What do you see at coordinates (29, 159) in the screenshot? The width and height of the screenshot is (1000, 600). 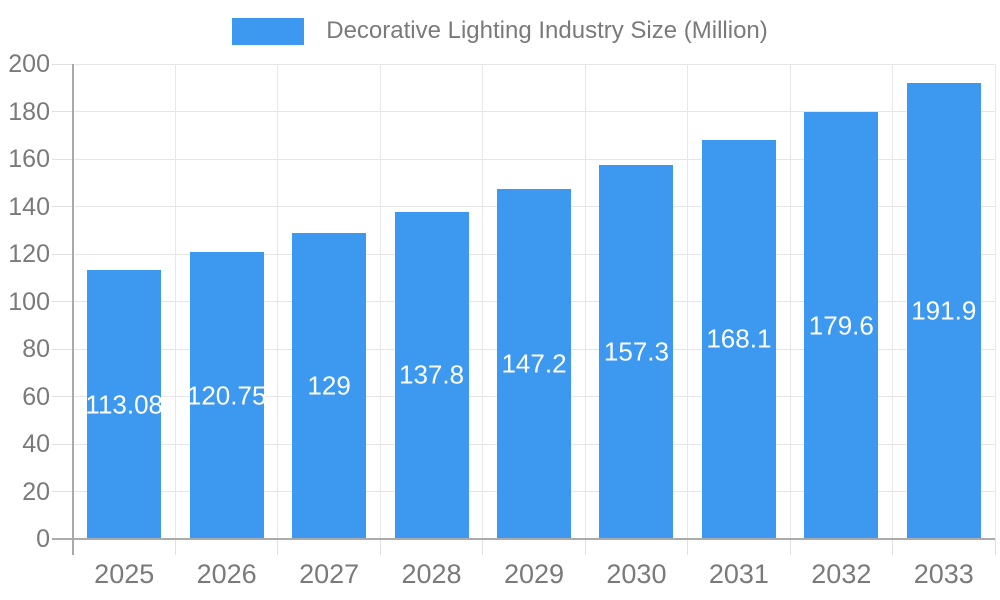 I see `y-axis-label: 160` at bounding box center [29, 159].